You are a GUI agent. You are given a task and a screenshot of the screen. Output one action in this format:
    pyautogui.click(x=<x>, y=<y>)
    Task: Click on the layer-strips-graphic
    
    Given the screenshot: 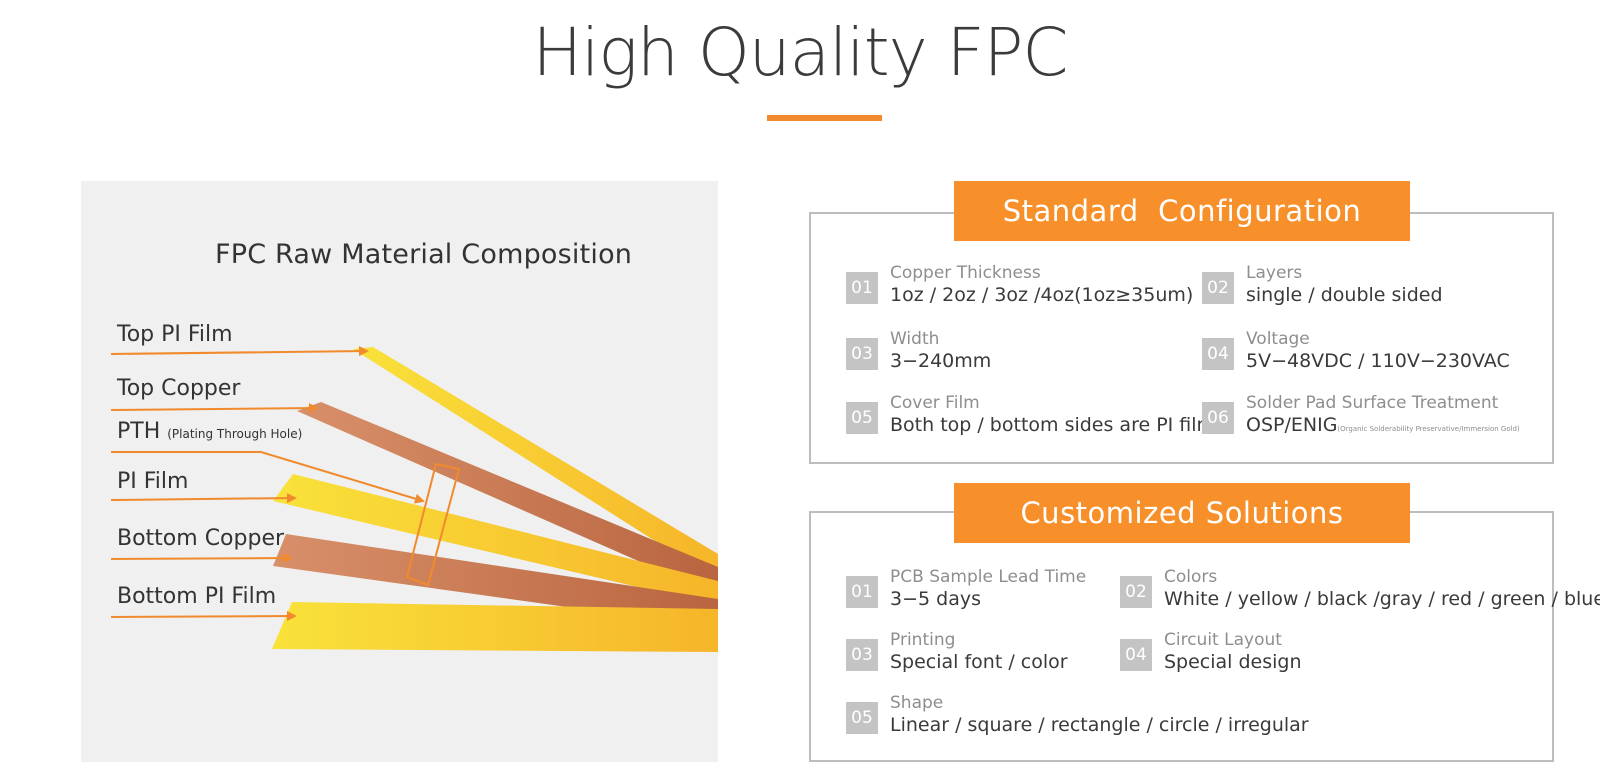 What is the action you would take?
    pyautogui.click(x=414, y=499)
    